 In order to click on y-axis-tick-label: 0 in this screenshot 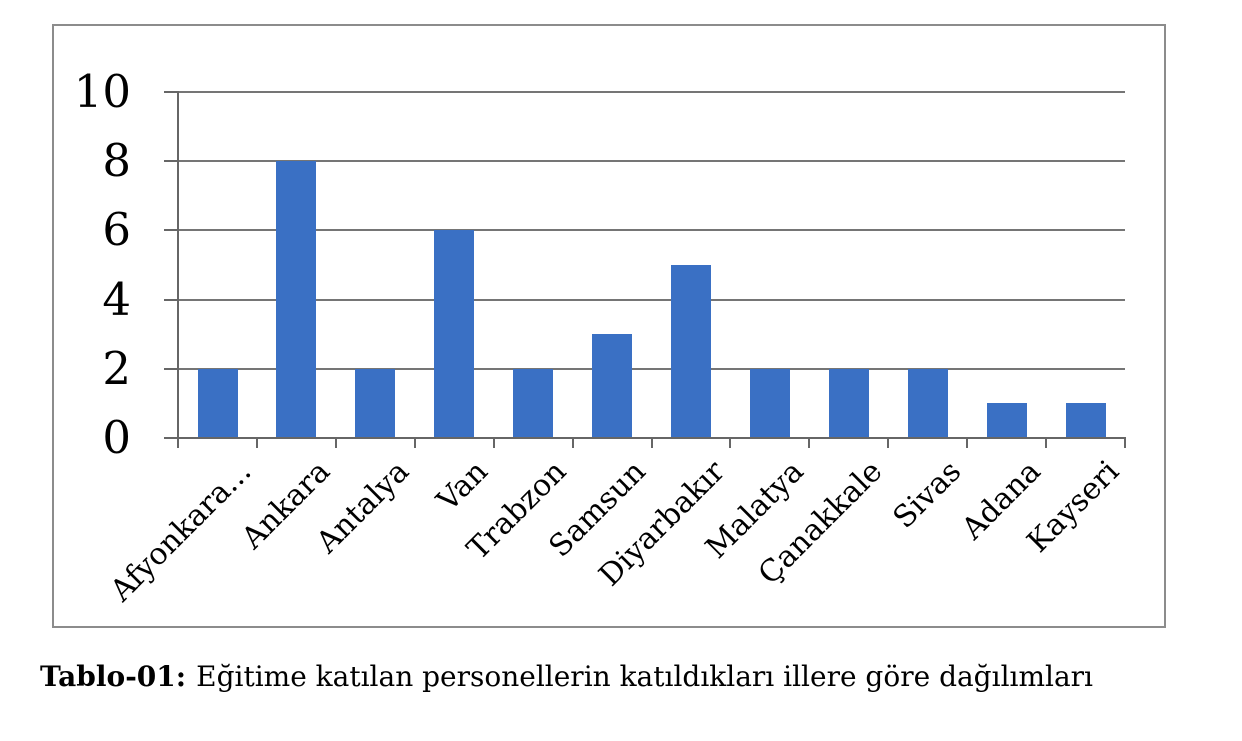, I will do `click(116, 437)`.